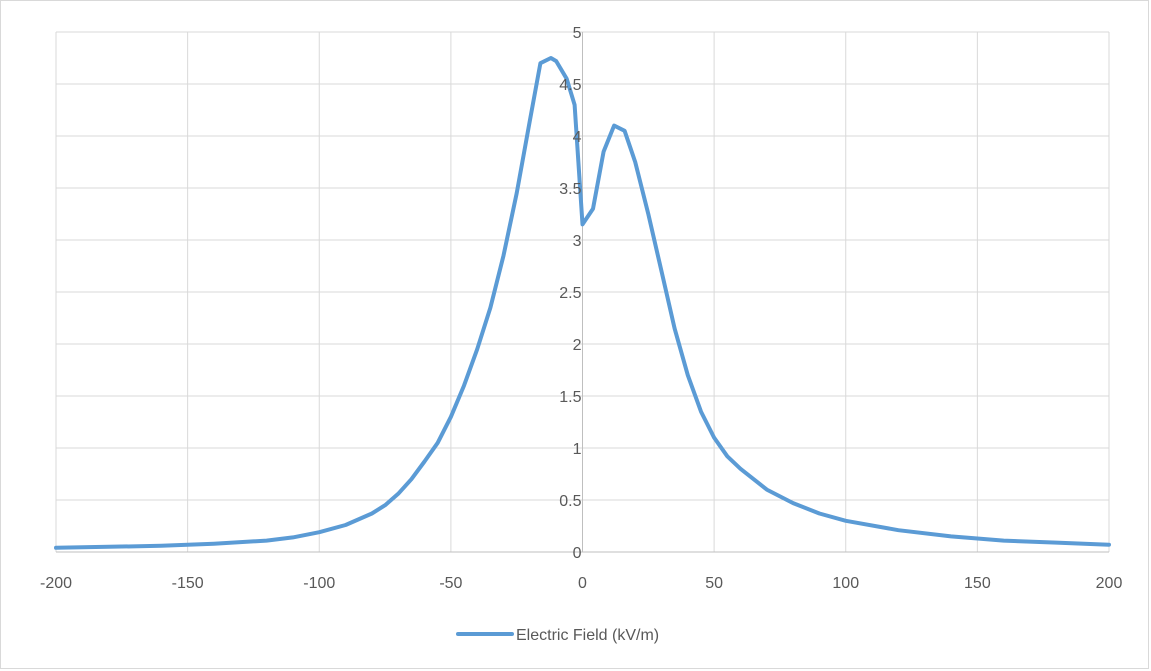 The height and width of the screenshot is (671, 1151). Describe the element at coordinates (587, 635) in the screenshot. I see `legend-label: Electric Field (kV/m)` at that location.